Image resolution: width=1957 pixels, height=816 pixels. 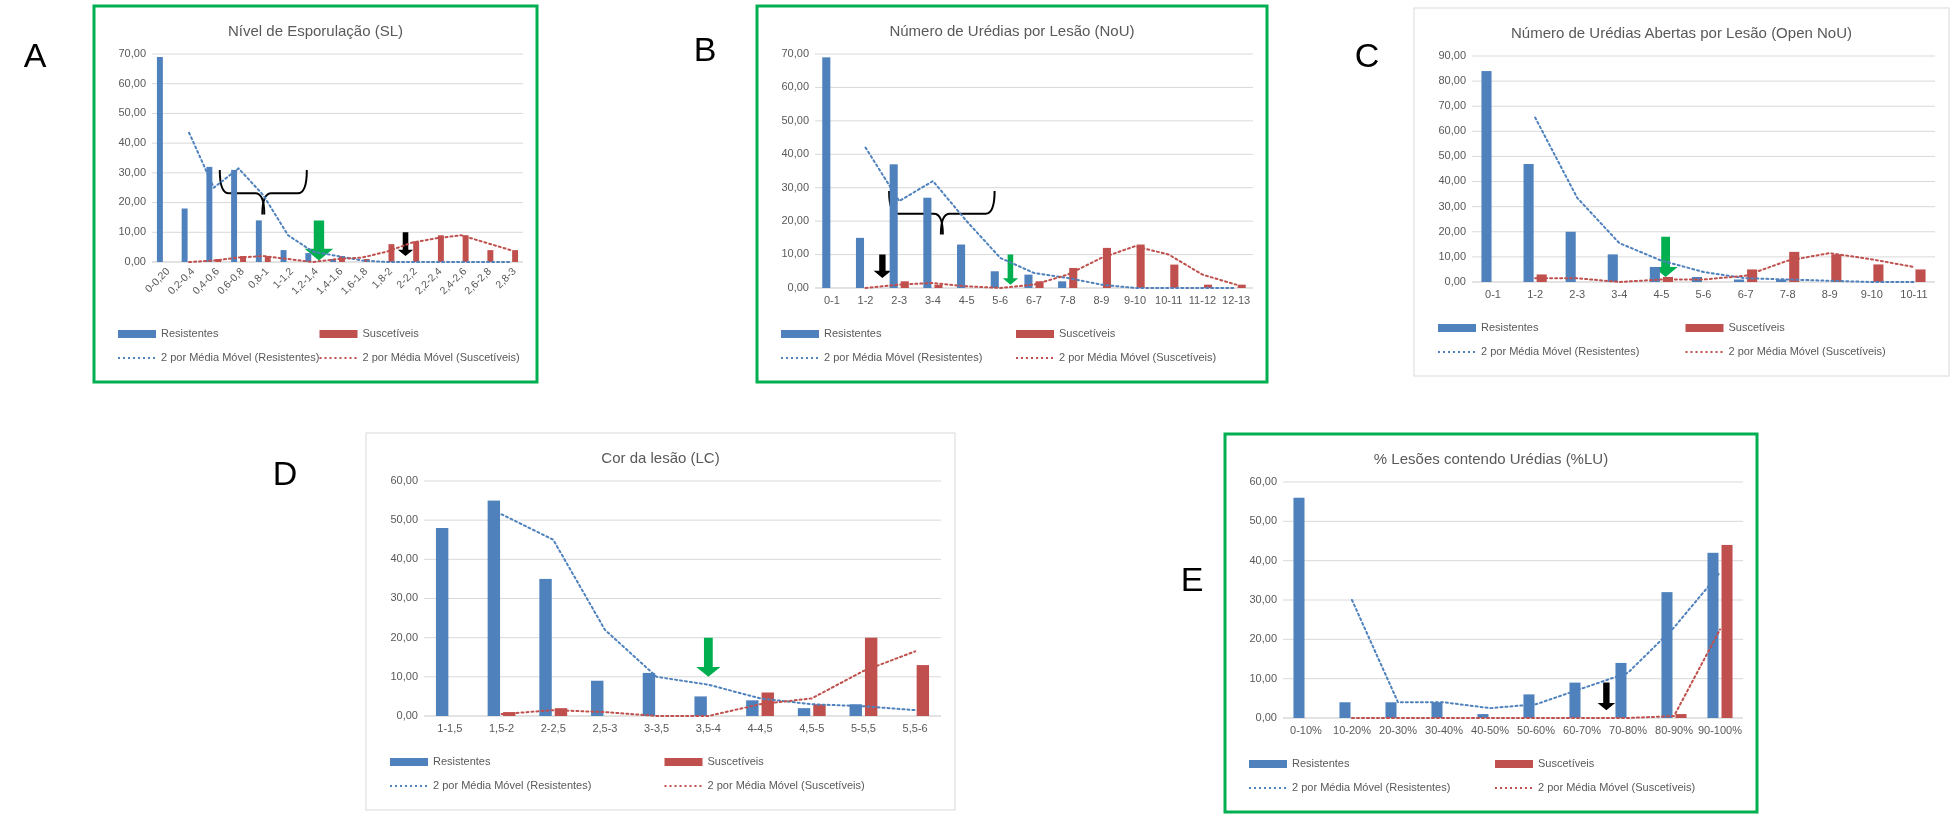 I want to click on x-tick-label: 1,5-2, so click(x=502, y=728).